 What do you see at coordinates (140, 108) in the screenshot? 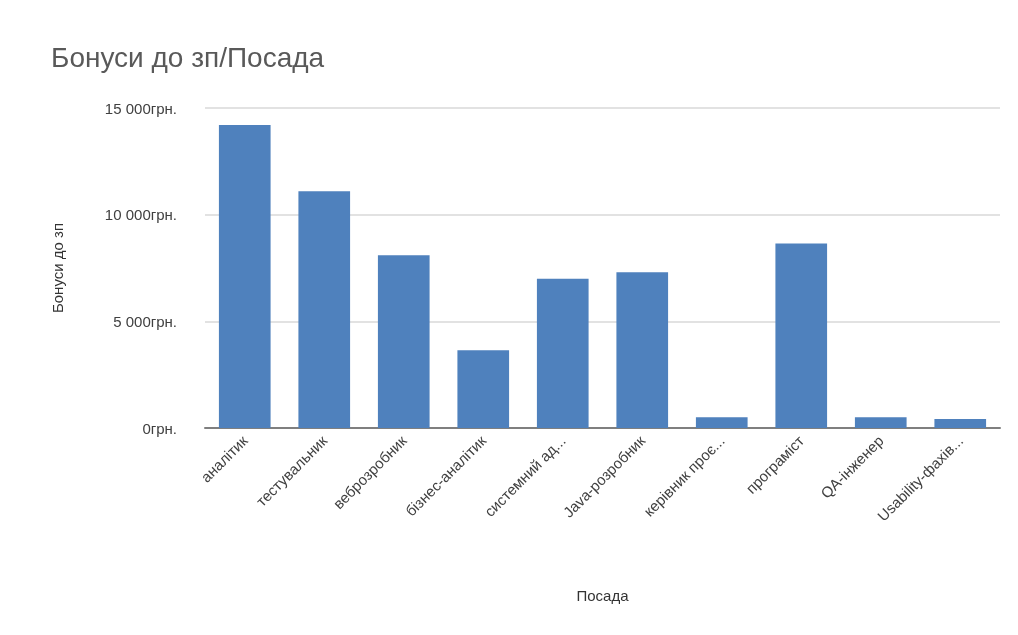
I see `y-tick-label: 15 000грн.` at bounding box center [140, 108].